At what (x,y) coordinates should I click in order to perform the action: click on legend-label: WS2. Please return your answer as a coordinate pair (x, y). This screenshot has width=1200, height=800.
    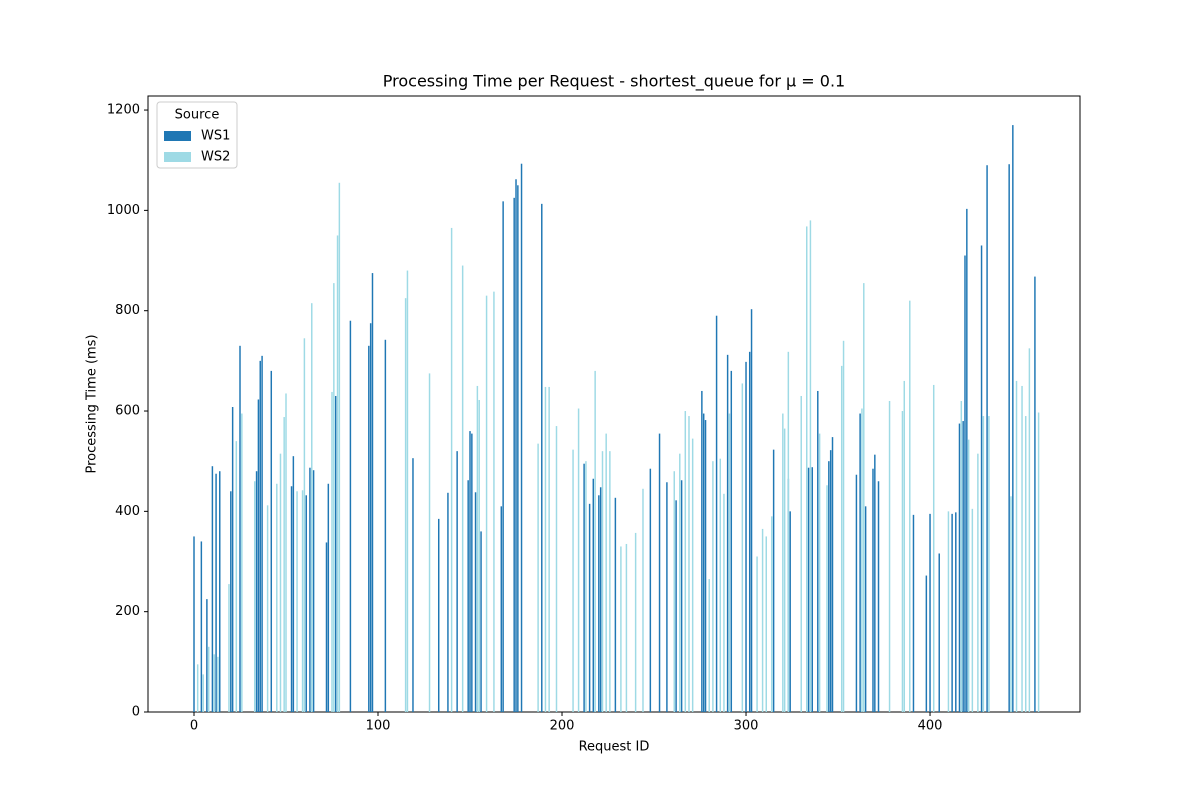
    Looking at the image, I should click on (215, 157).